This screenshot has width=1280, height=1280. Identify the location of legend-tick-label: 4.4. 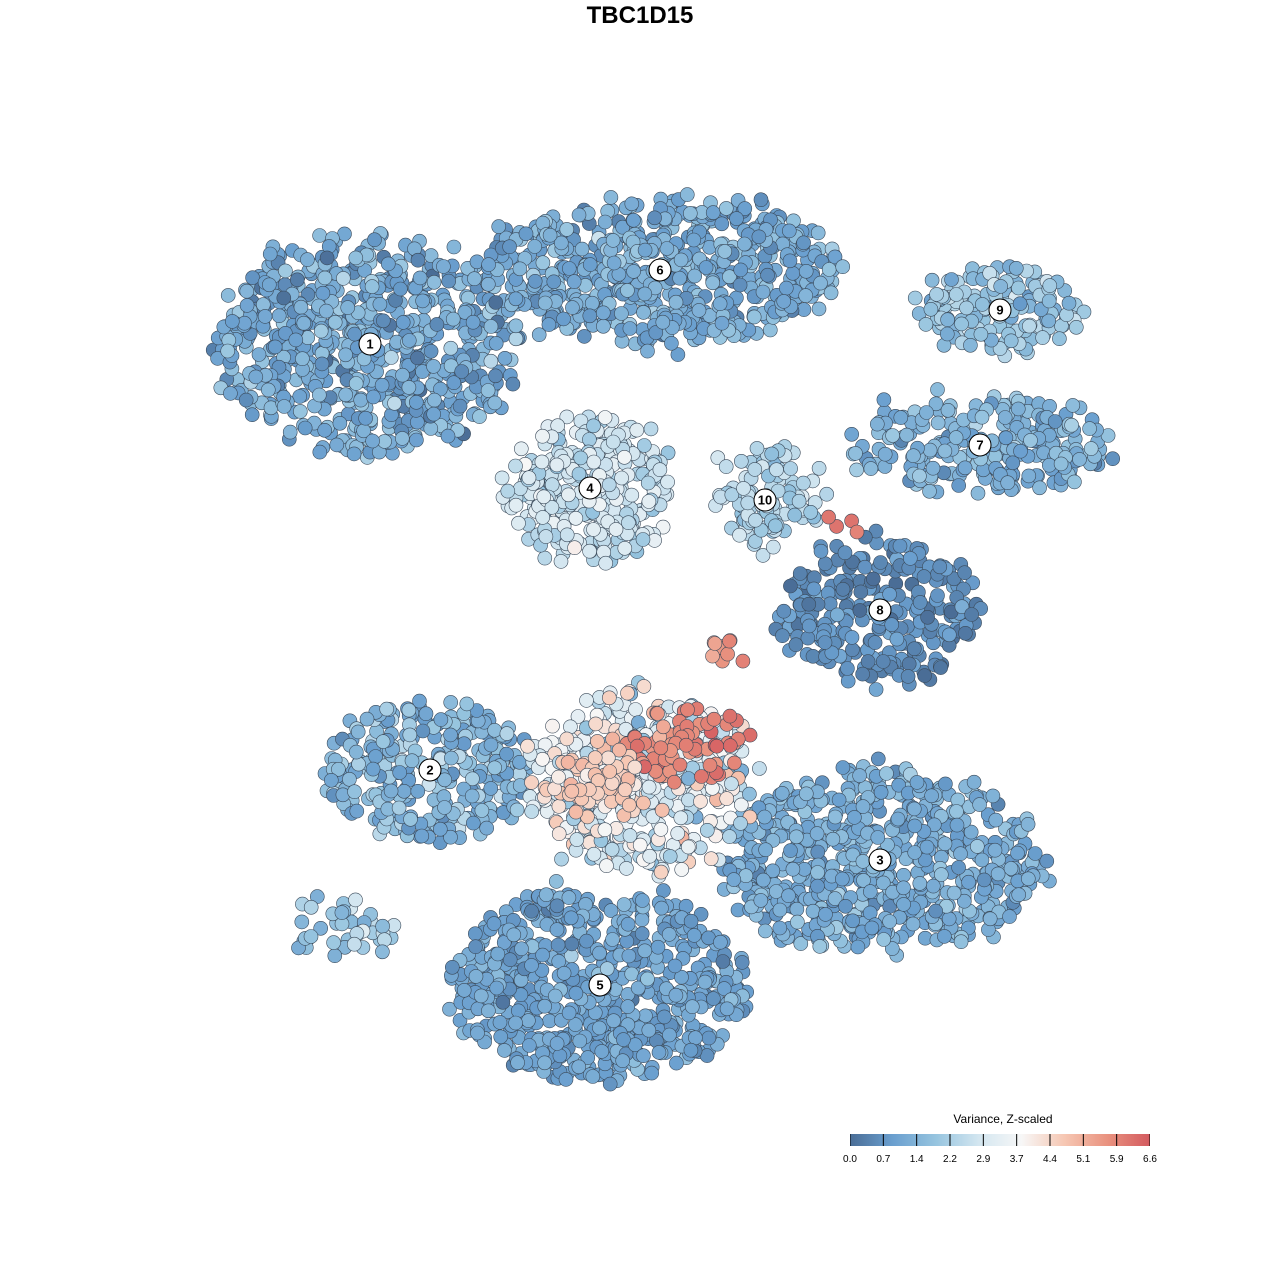
(1050, 1159).